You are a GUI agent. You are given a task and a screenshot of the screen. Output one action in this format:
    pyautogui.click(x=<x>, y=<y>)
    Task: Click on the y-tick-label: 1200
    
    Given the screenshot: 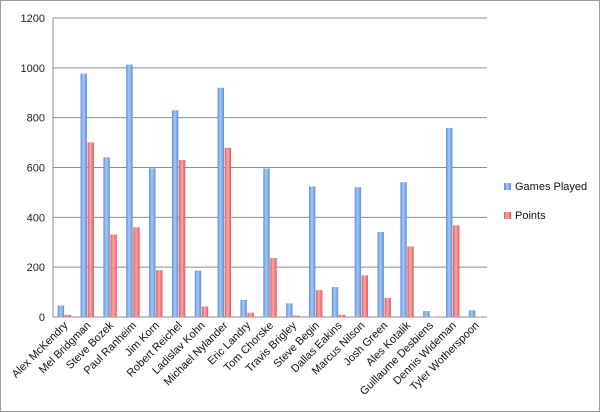 What is the action you would take?
    pyautogui.click(x=33, y=19)
    